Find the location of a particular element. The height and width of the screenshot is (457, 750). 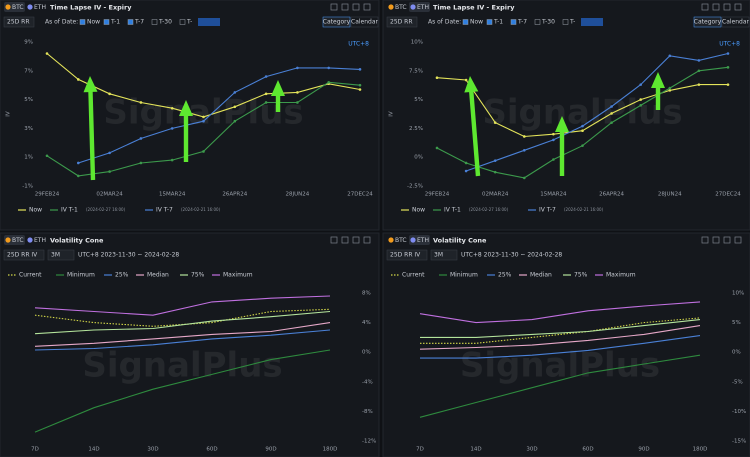

metric: 25D RR IV is located at coordinates (405, 255).